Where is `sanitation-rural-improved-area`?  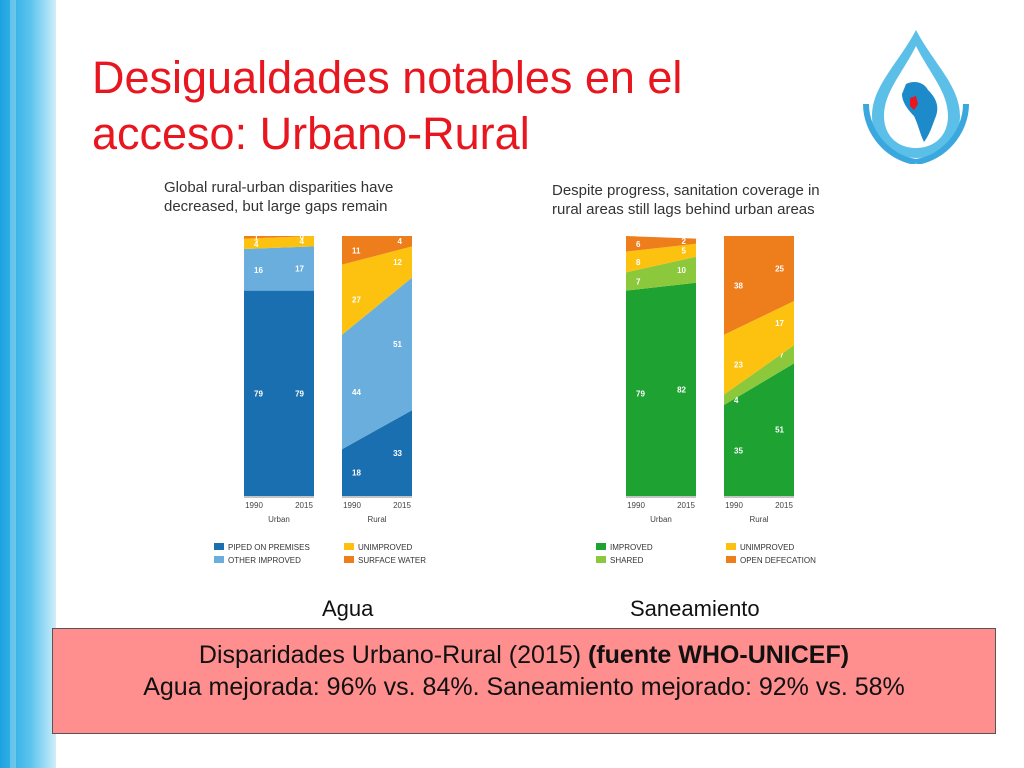 sanitation-rural-improved-area is located at coordinates (759, 429).